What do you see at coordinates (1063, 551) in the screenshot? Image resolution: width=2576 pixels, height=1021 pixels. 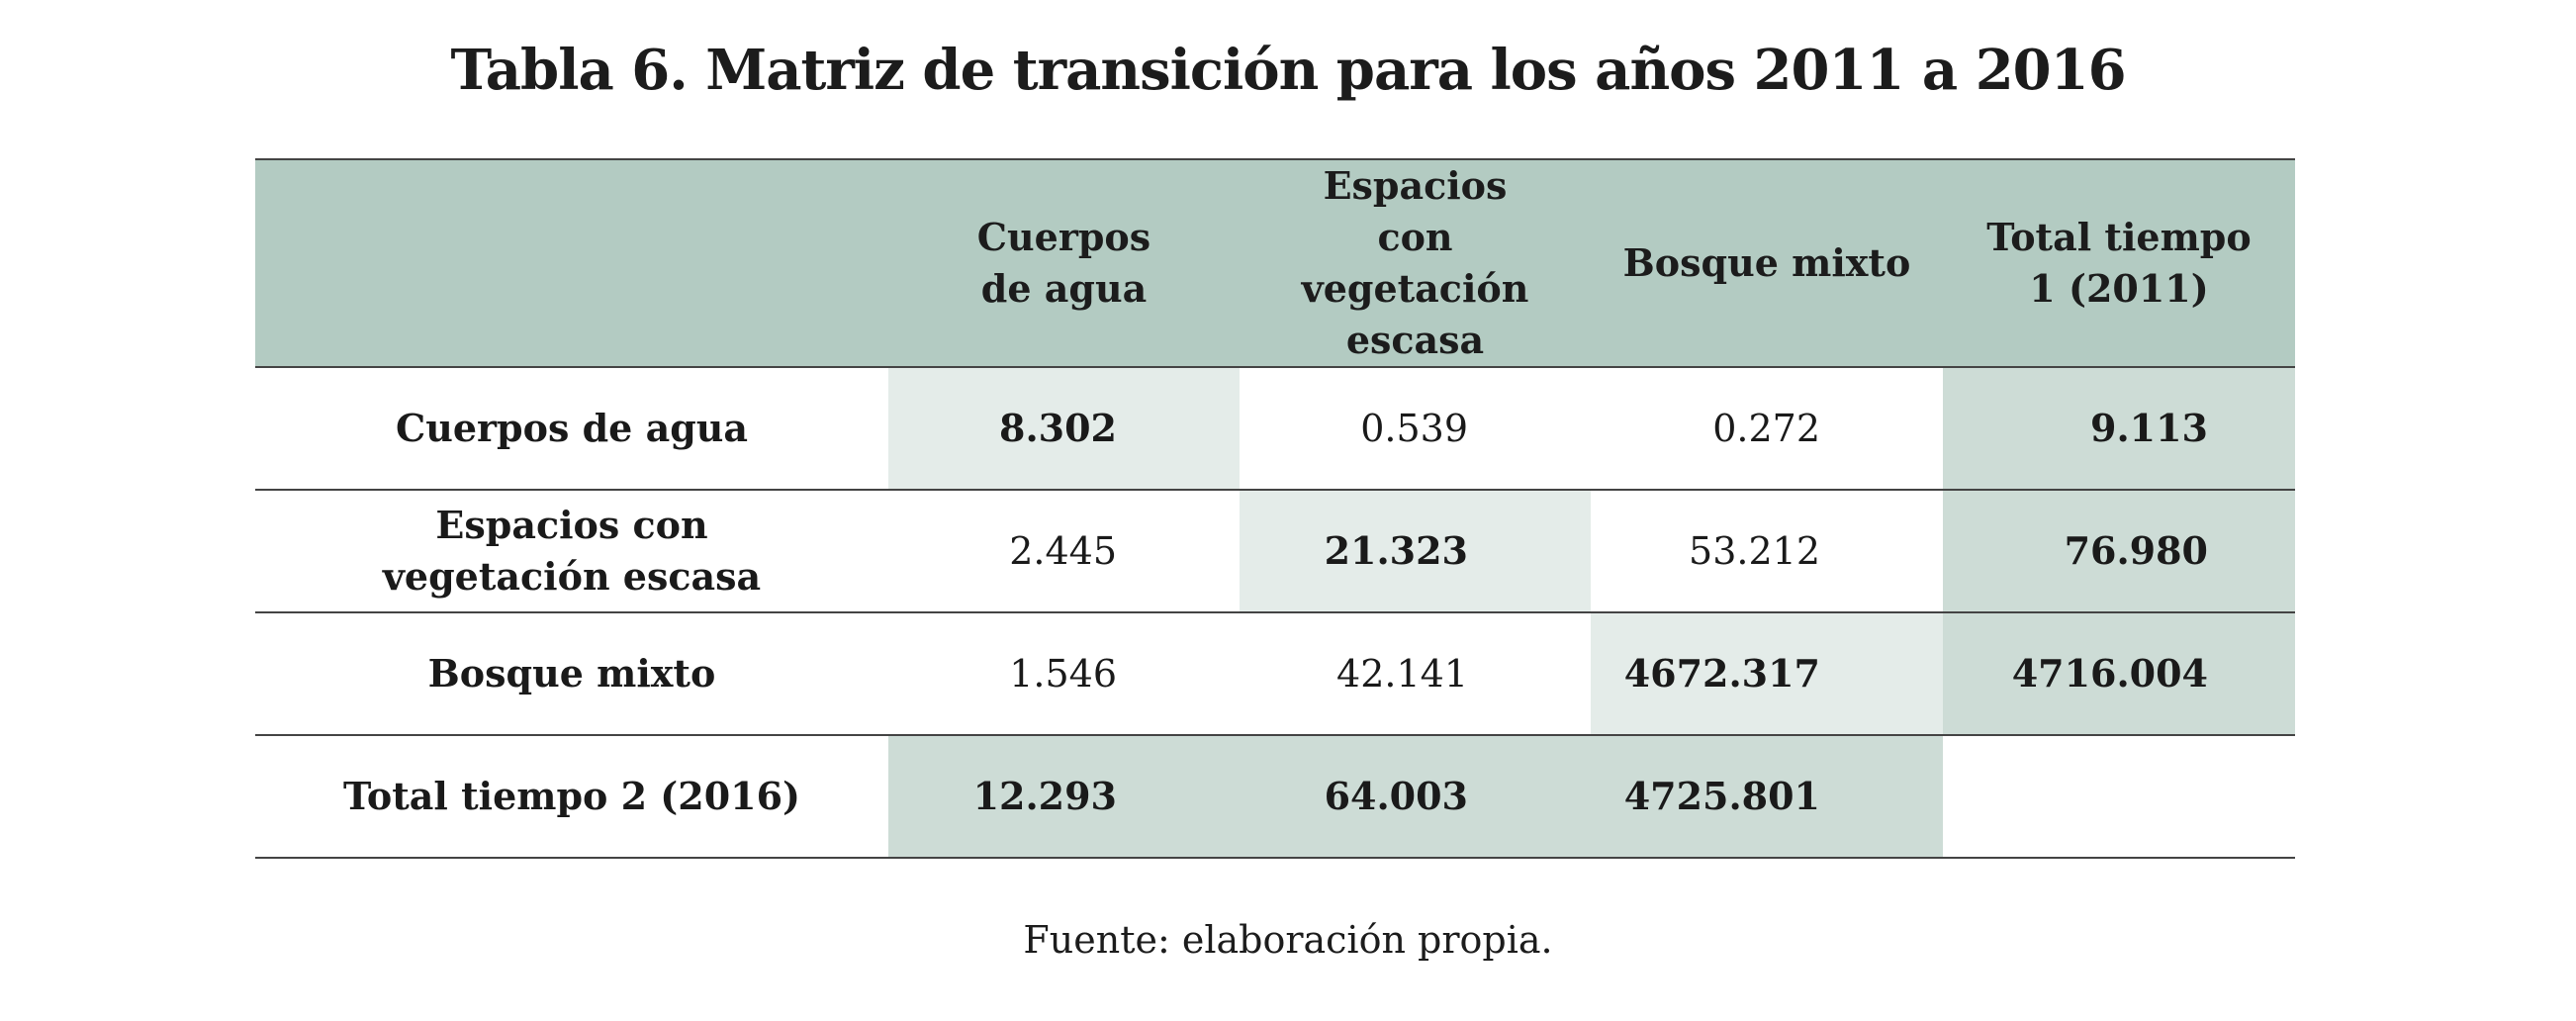 I see `table-cell: 2.445` at bounding box center [1063, 551].